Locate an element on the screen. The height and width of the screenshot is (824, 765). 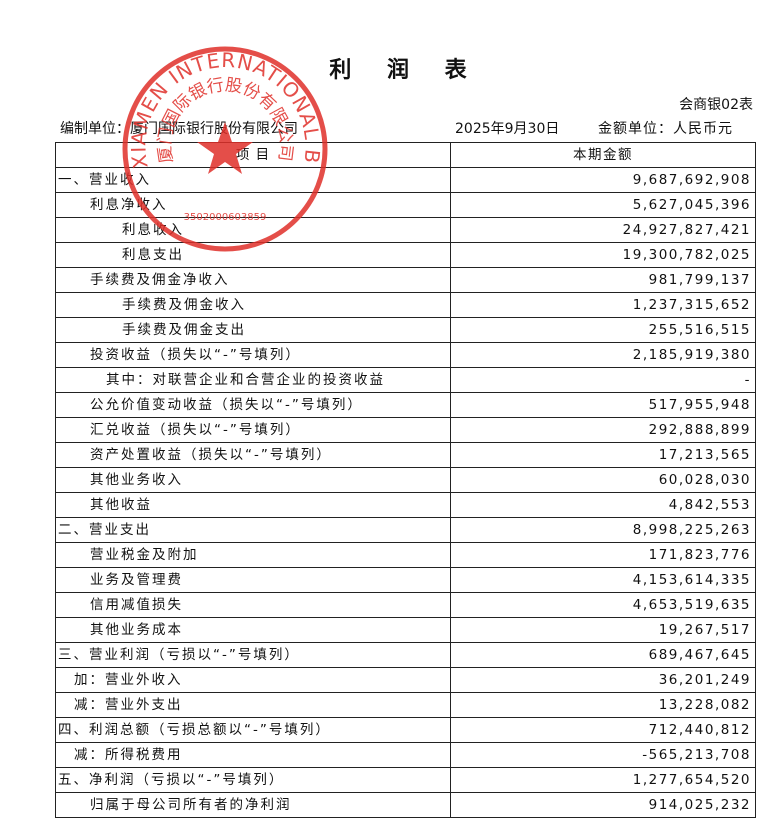
item-label: 其他收益 is located at coordinates (253, 505).